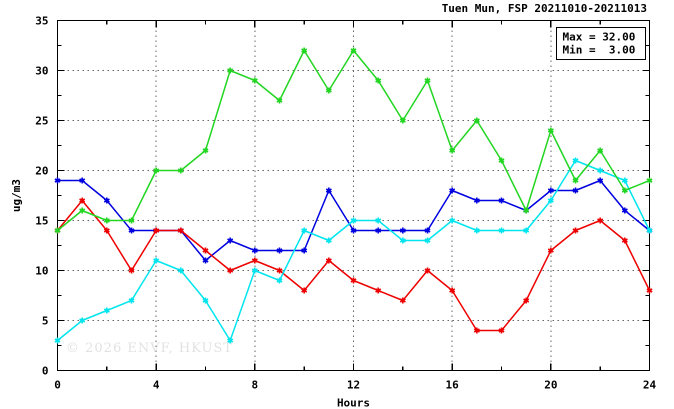 Image resolution: width=674 pixels, height=409 pixels. Describe the element at coordinates (599, 50) in the screenshot. I see `stats-min-text: Min = 3.00` at that location.